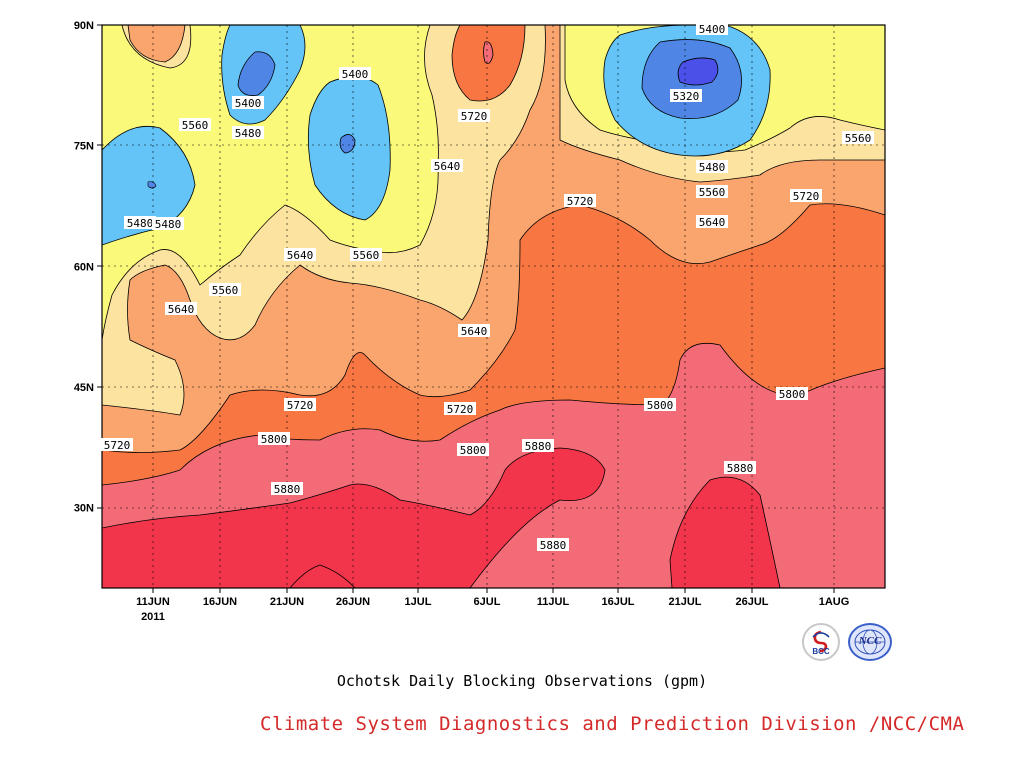  I want to click on y-tick-label: 45N, so click(84, 388).